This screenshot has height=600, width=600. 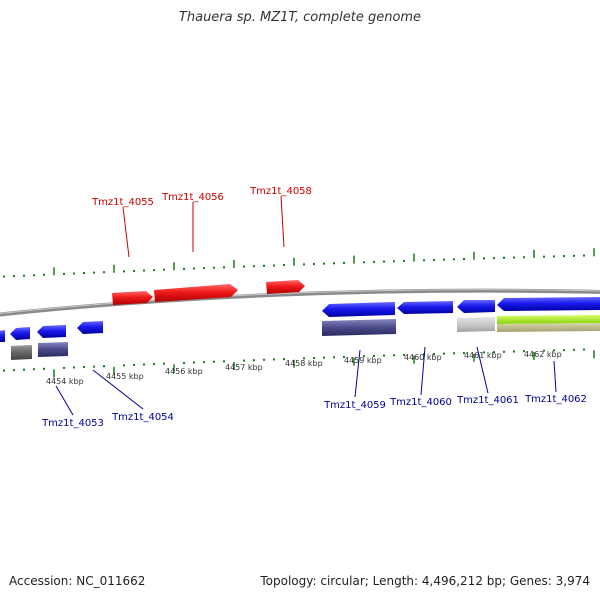 What do you see at coordinates (420, 402) in the screenshot?
I see `gene-label-tmz1t-4060: Tmz1t_4060` at bounding box center [420, 402].